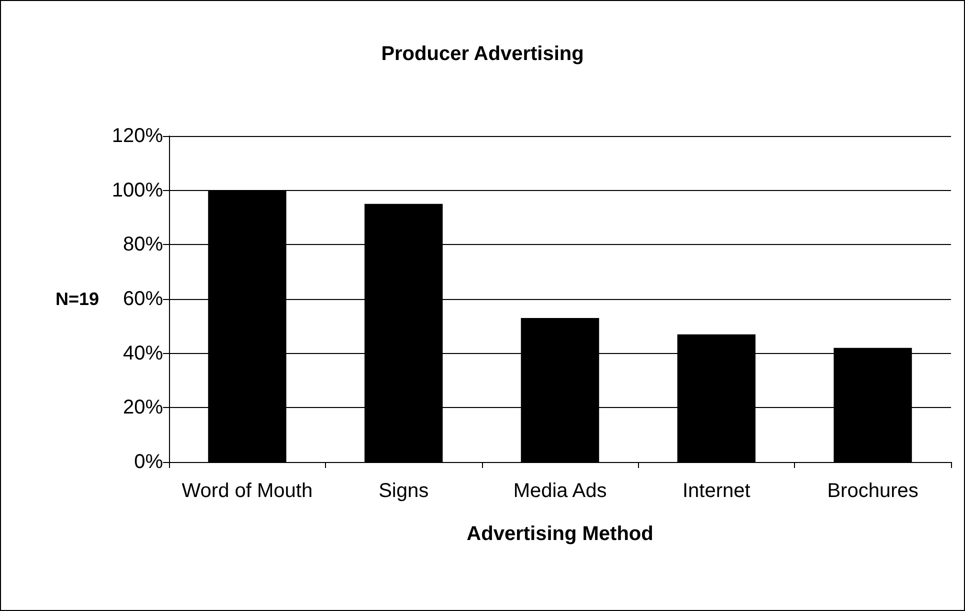  What do you see at coordinates (560, 534) in the screenshot?
I see `x-axis-title: Advertising Method` at bounding box center [560, 534].